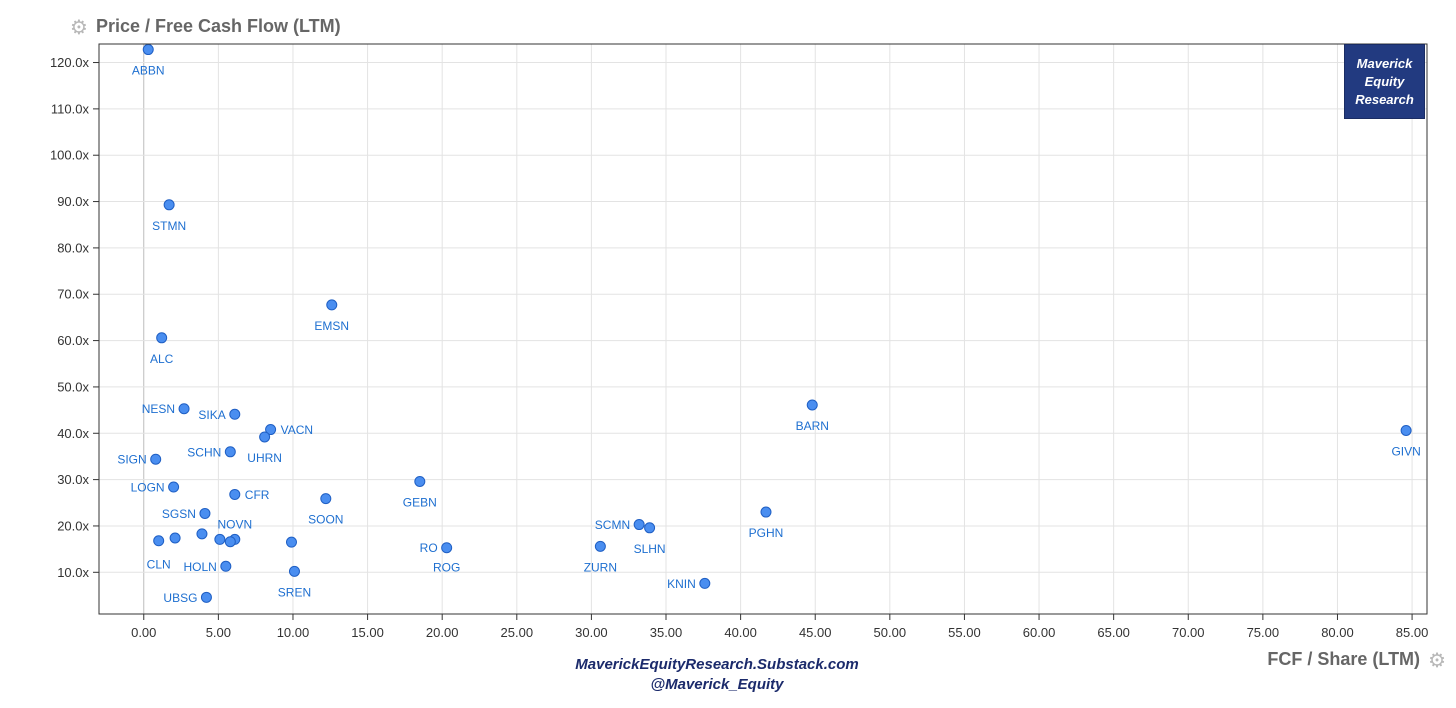 Image resolution: width=1456 pixels, height=708 pixels. Describe the element at coordinates (717, 664) in the screenshot. I see `credits-website: MaverickEquityResearch.Substack.com` at that location.